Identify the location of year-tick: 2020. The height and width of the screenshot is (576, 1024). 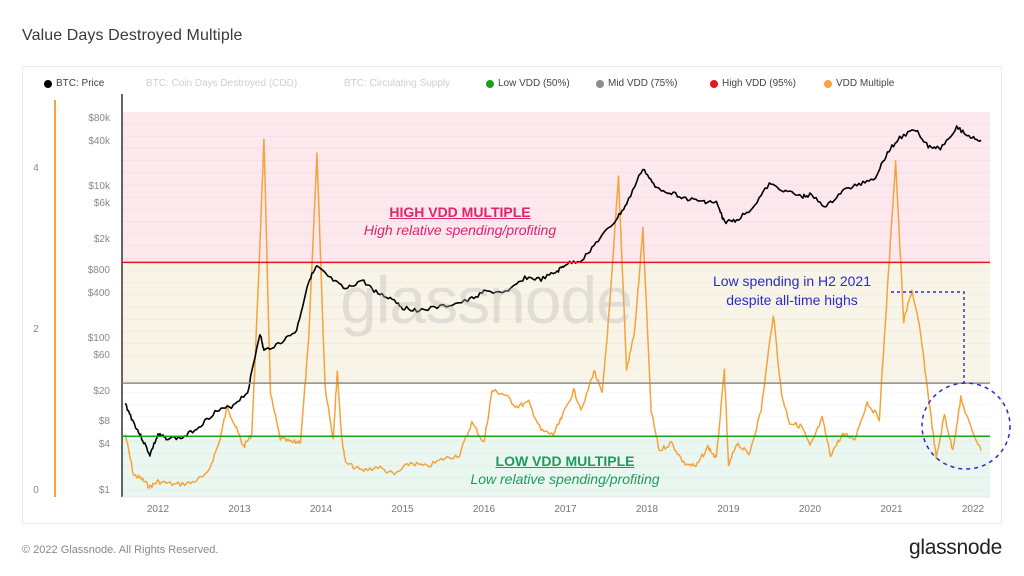
(810, 509).